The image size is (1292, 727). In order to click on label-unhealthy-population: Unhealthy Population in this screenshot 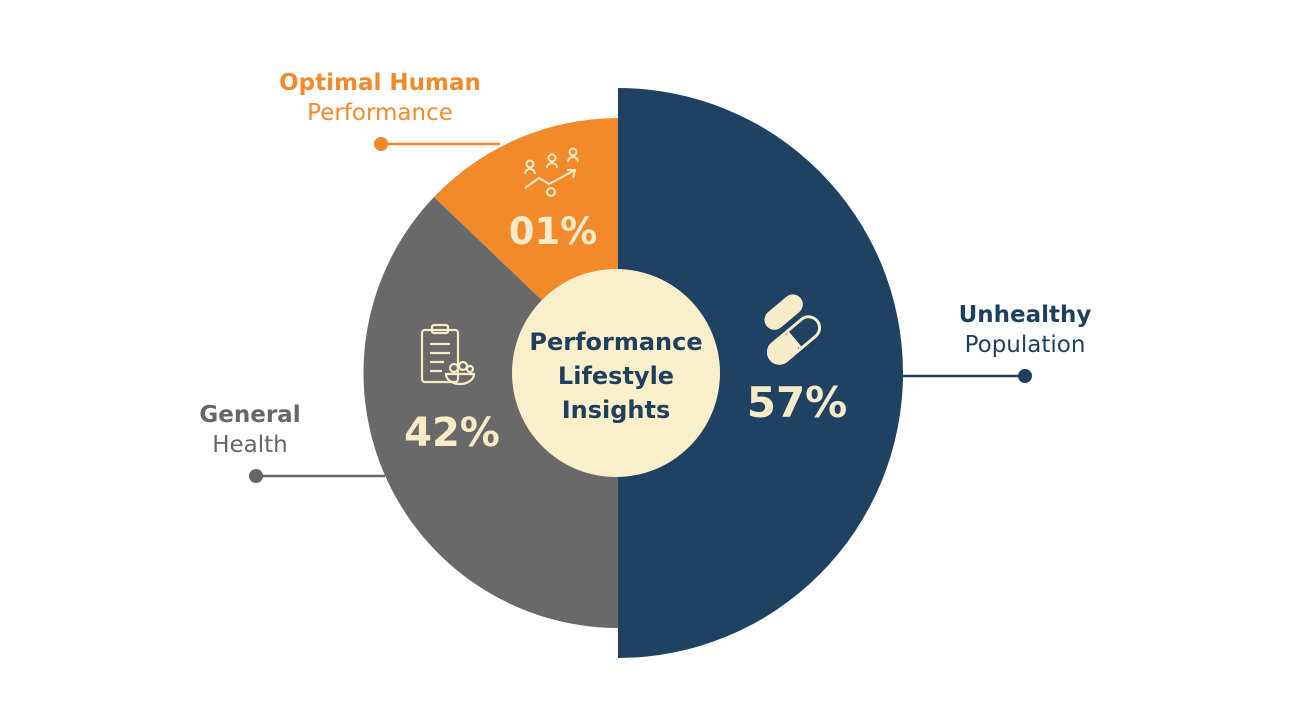, I will do `click(1025, 330)`.